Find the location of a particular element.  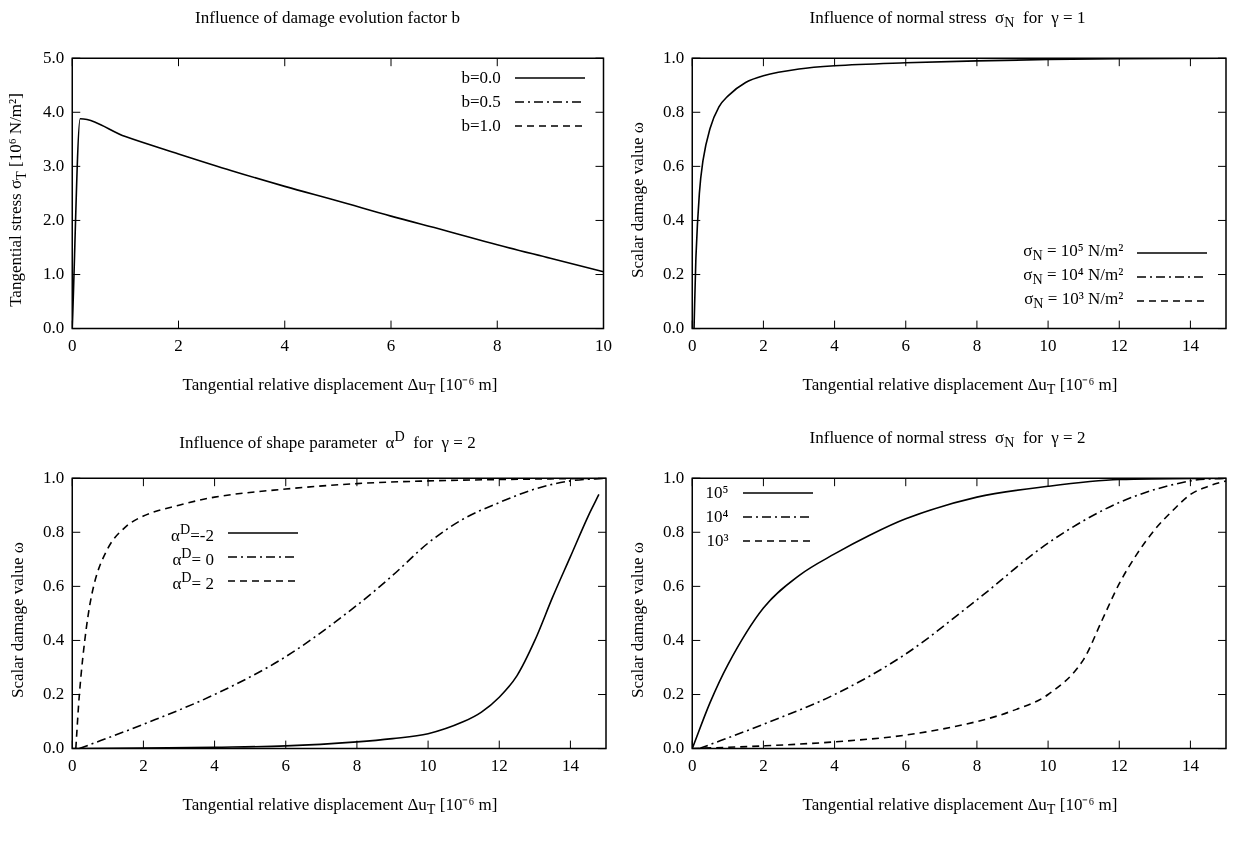

y-tick-label: 2.0 is located at coordinates (54, 219).